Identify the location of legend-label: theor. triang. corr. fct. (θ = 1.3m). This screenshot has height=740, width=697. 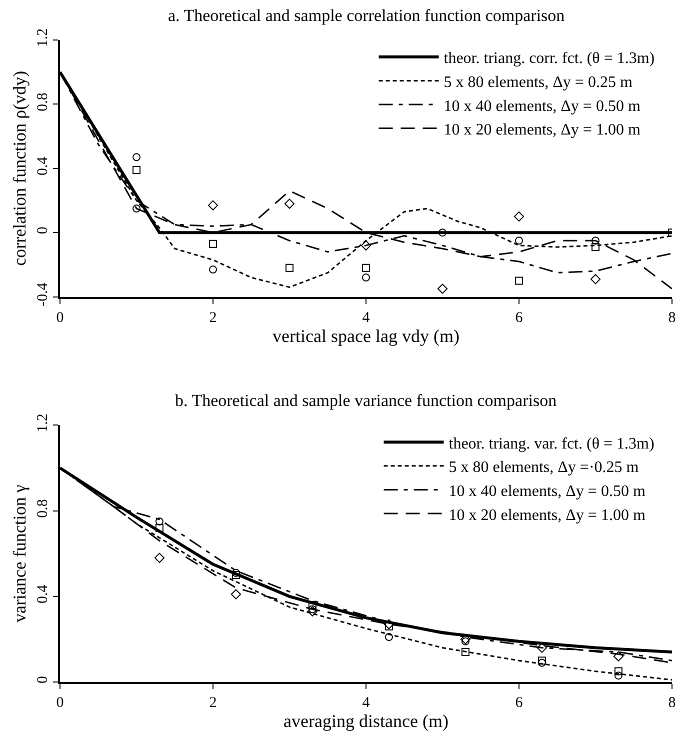
(549, 59).